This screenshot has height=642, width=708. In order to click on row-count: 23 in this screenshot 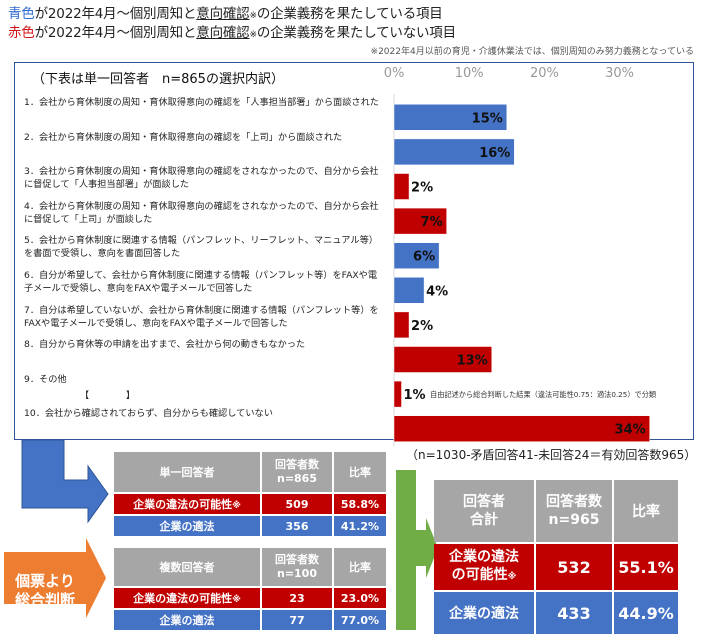, I will do `click(297, 598)`.